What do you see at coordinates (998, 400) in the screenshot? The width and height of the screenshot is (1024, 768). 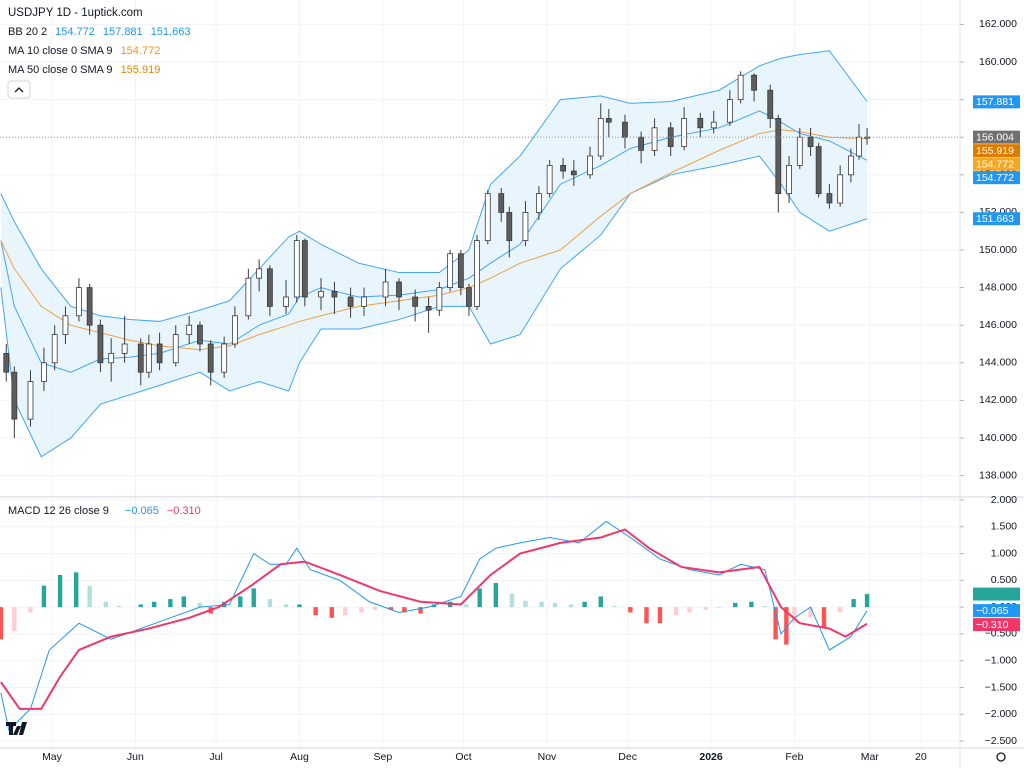 I see `y-tick-label: 142.000` at bounding box center [998, 400].